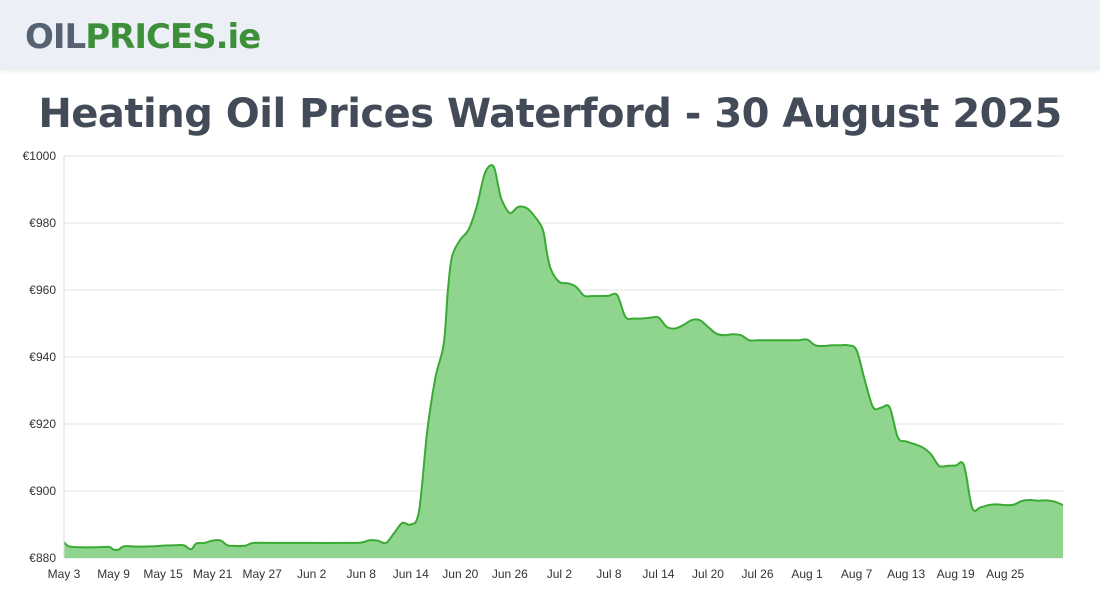 This screenshot has height=600, width=1100. I want to click on x-tick-label: Jun 8, so click(362, 574).